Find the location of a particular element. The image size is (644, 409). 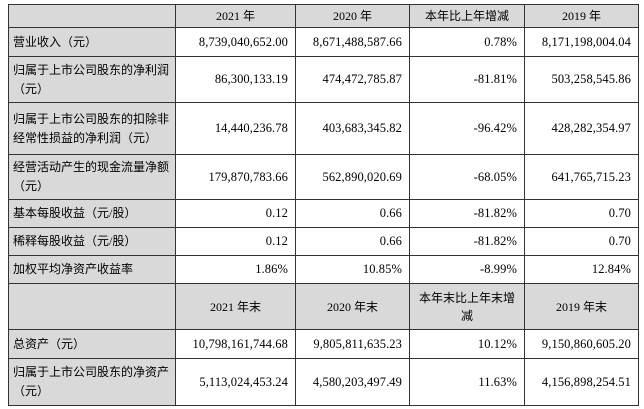

table-row: 稀释每股收益（元/股） 0.12 0.66 -81.82% 0.70 is located at coordinates (323, 241).